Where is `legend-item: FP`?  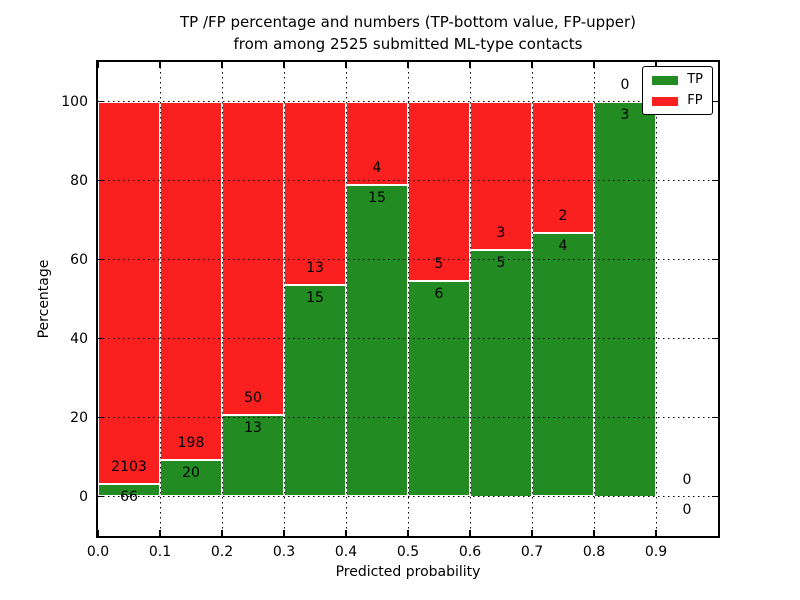 legend-item: FP is located at coordinates (677, 101).